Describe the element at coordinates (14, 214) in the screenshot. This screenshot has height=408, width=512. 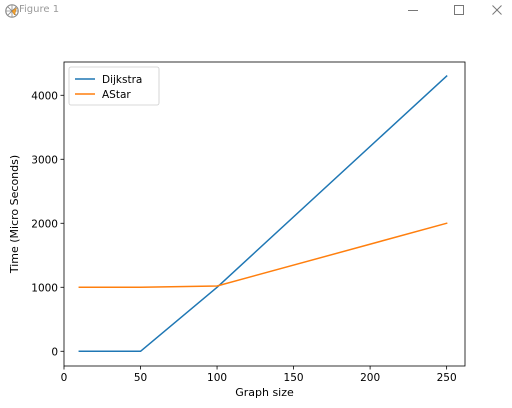
I see `y-axis-label: Time (Micro Seconds)` at that location.